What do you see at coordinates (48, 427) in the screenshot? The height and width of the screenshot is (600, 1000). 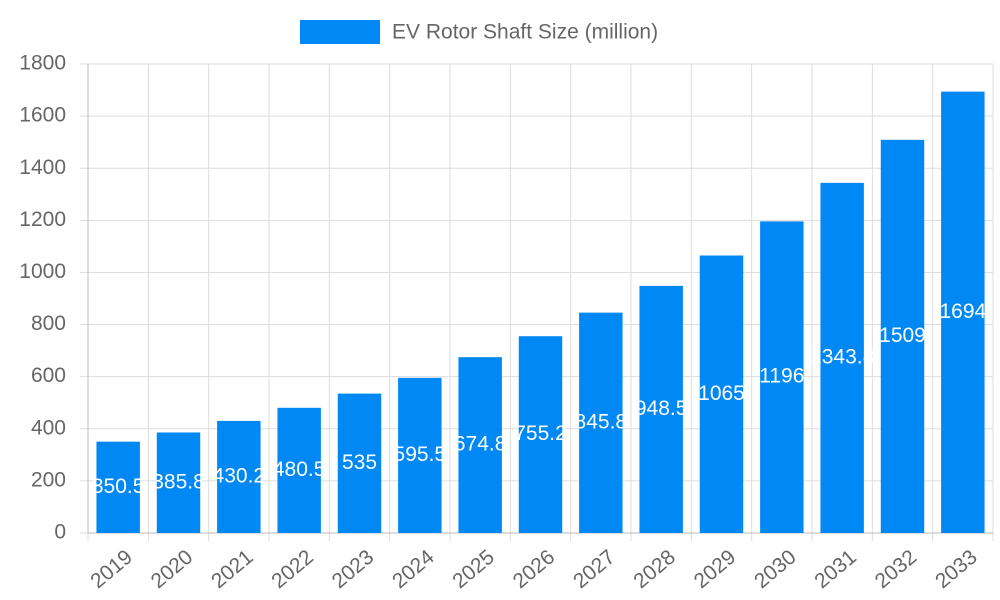 I see `y-tick-label: 400` at bounding box center [48, 427].